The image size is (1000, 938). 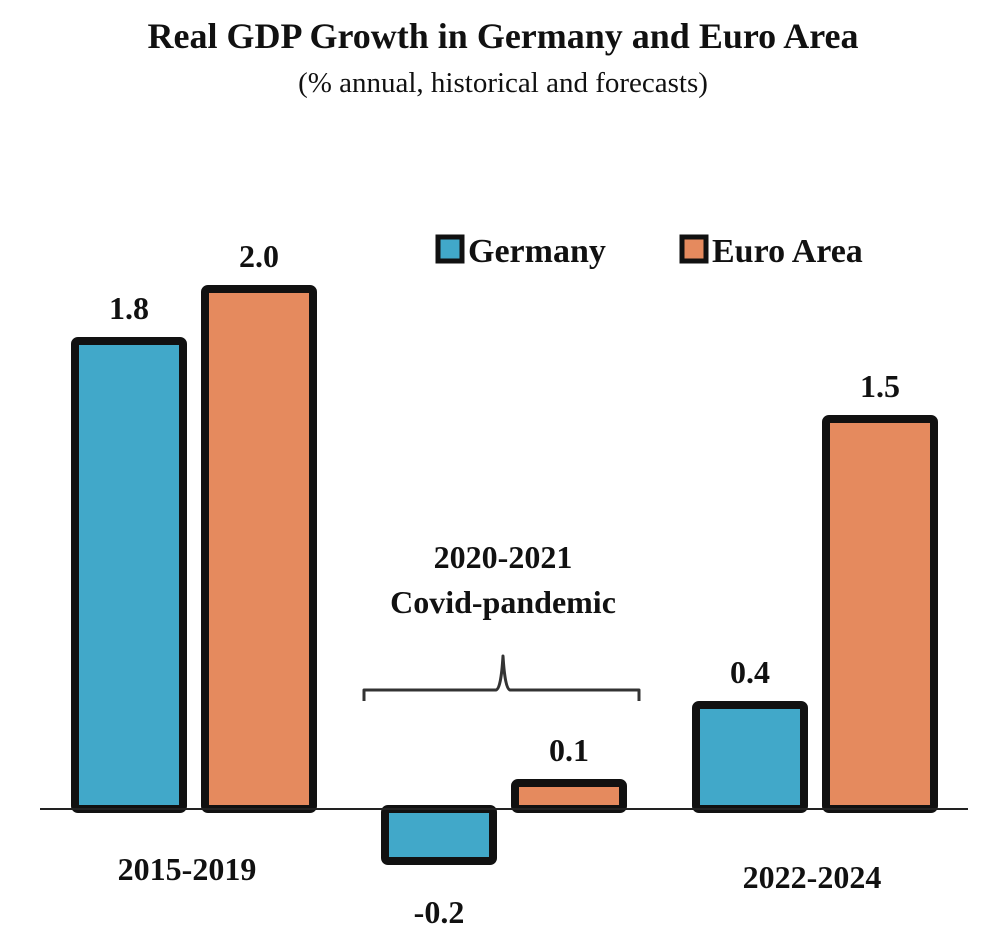 What do you see at coordinates (694, 249) in the screenshot?
I see `legend-swatch-euro-area` at bounding box center [694, 249].